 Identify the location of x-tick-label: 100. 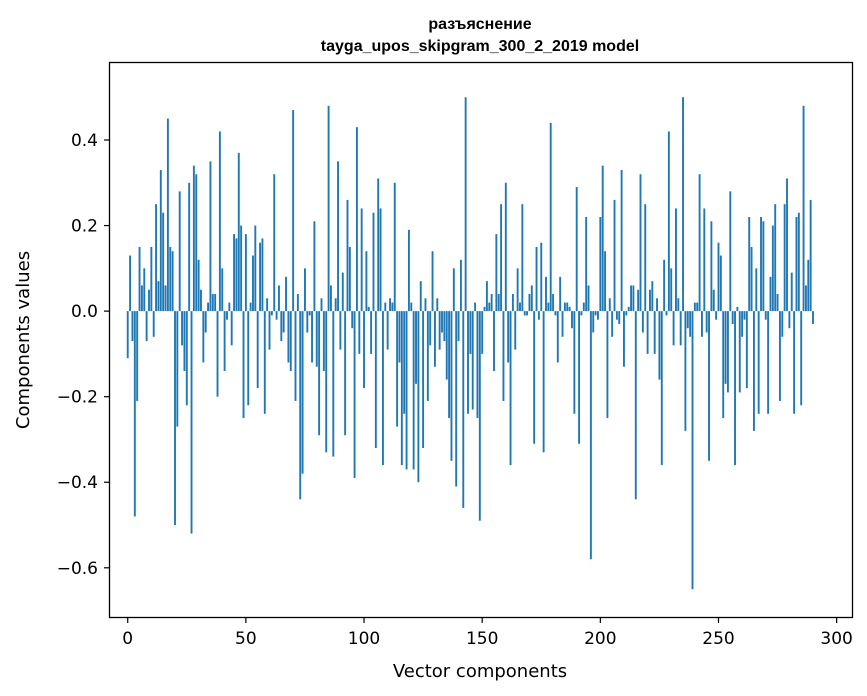
(364, 639).